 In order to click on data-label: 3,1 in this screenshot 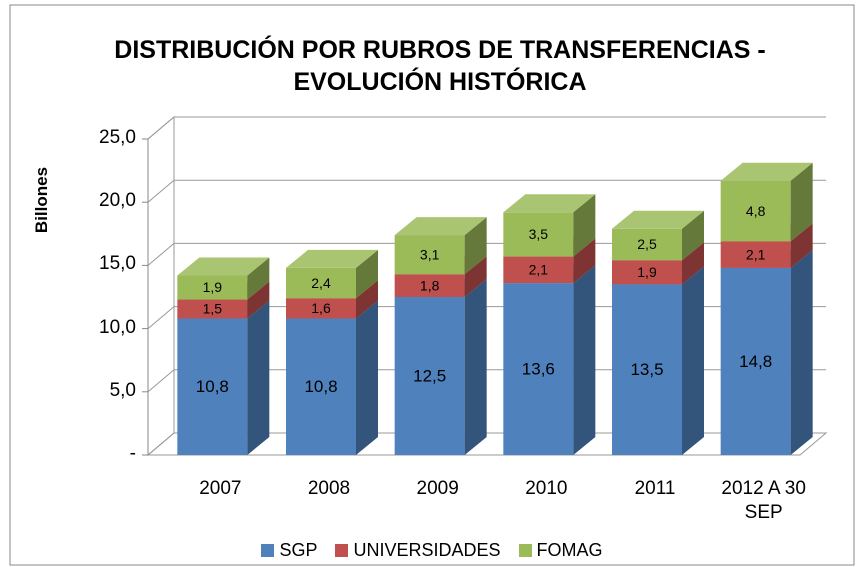, I will do `click(430, 254)`.